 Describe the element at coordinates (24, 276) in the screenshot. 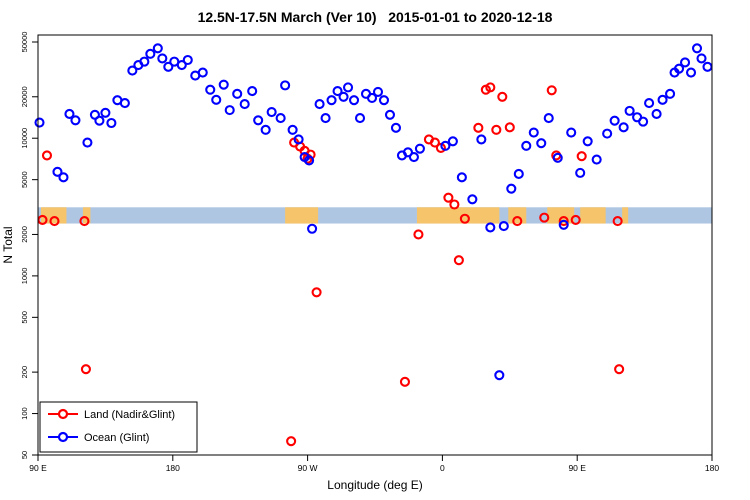

I see `y-tick-label: 1000` at that location.